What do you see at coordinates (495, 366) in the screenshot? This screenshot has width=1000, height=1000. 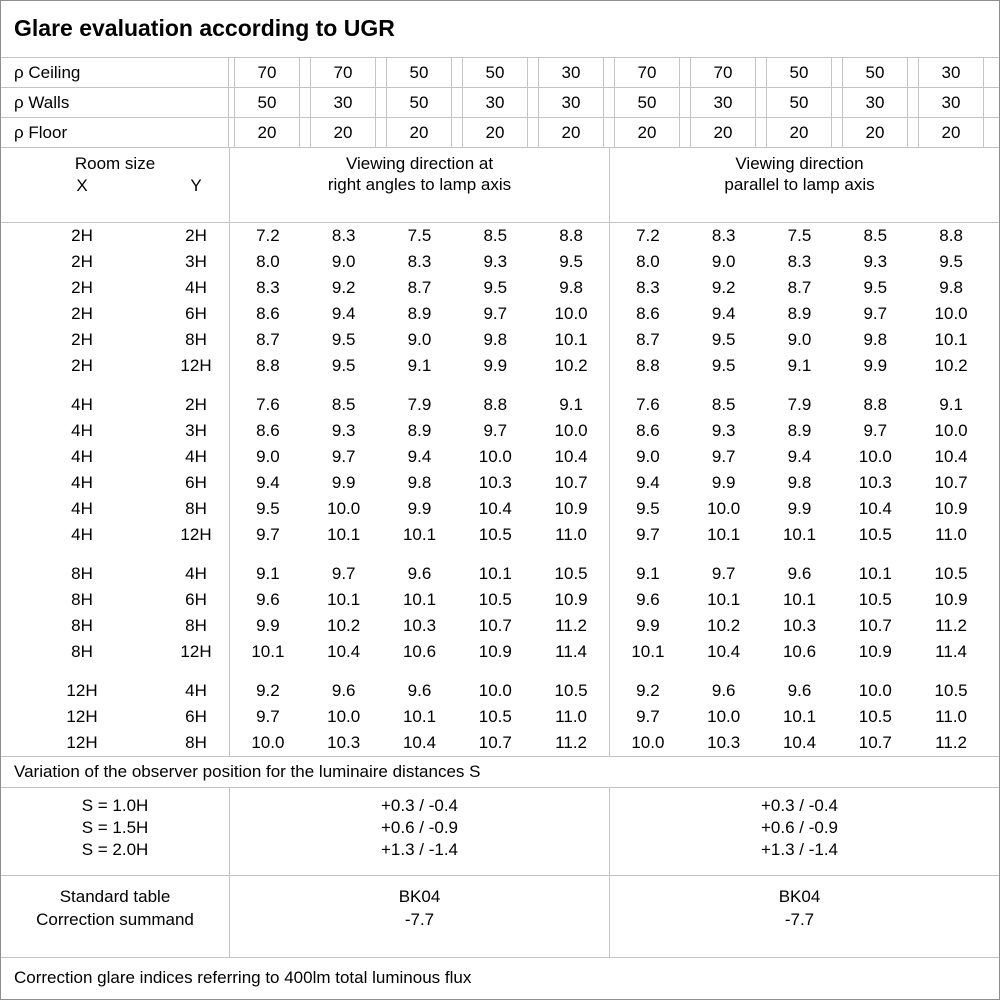 I see `ugr-value: 9.9` at bounding box center [495, 366].